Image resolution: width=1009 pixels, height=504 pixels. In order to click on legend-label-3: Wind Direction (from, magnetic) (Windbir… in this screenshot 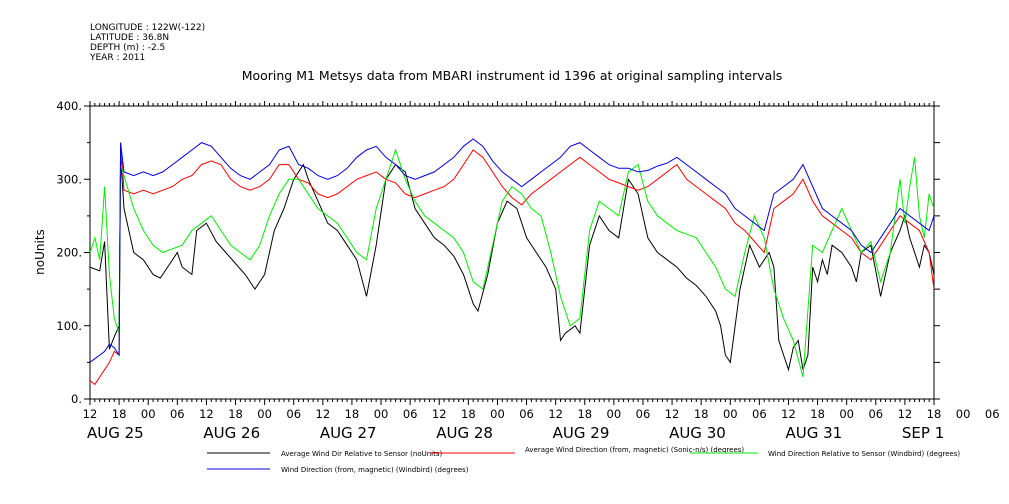, I will do `click(375, 470)`.